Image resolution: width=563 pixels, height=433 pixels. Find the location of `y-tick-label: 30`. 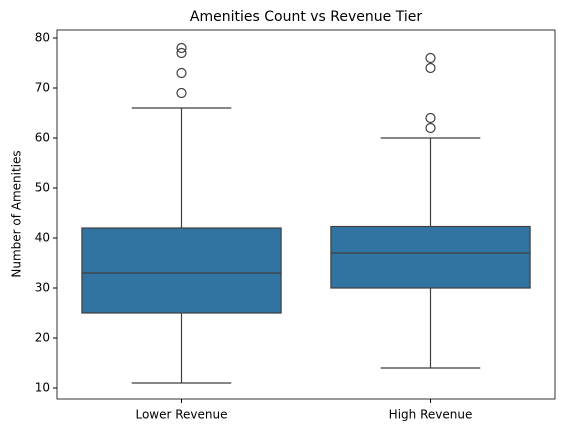

y-tick-label: 30 is located at coordinates (42, 288).